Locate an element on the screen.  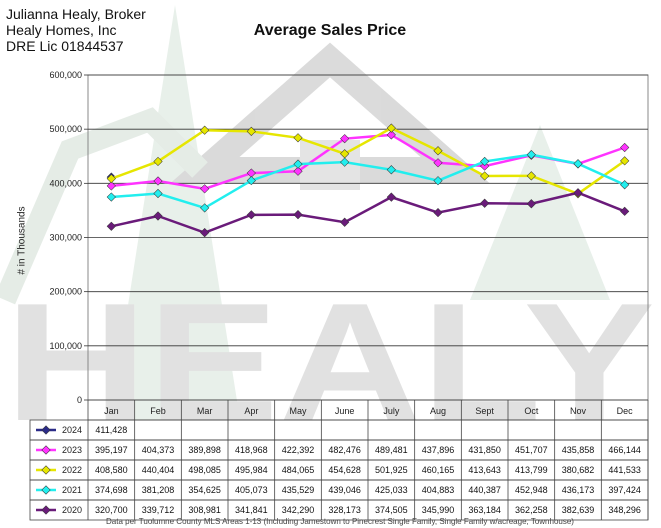
legend-label: 2022 is located at coordinates (72, 470).